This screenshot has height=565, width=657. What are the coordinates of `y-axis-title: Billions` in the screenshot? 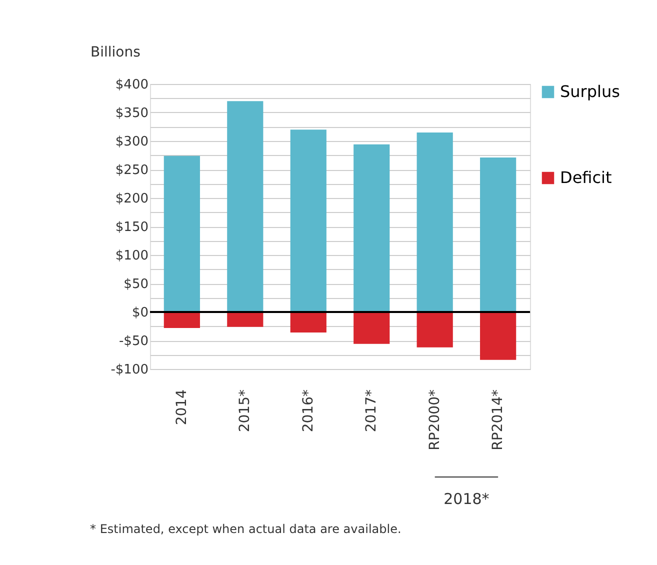 It's located at (115, 52).